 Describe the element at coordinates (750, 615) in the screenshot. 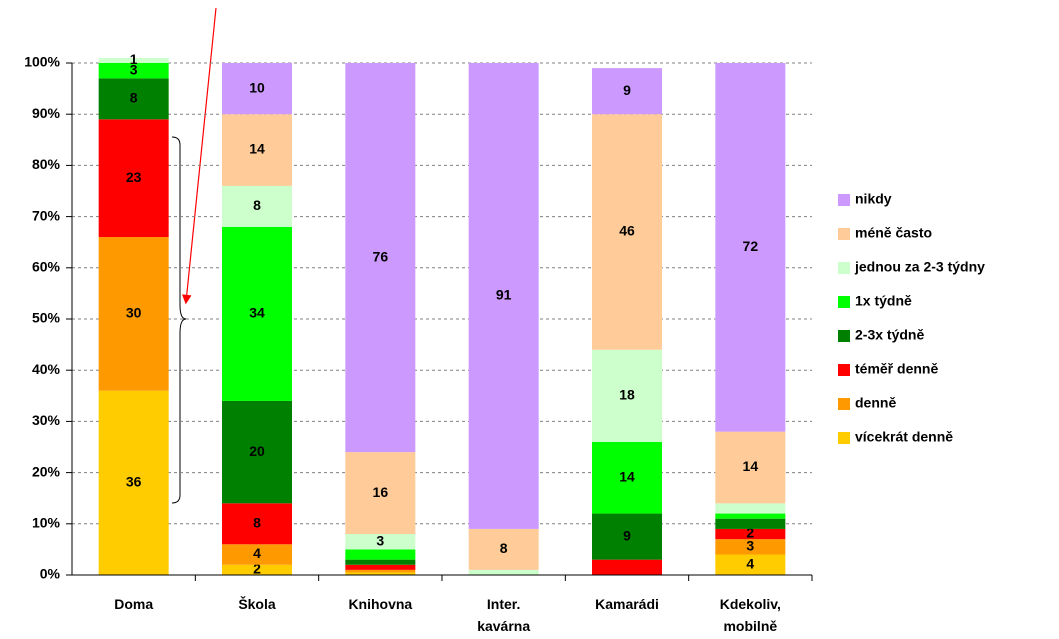

I see `x-tick-label: Kdekoliv, mobilně` at that location.